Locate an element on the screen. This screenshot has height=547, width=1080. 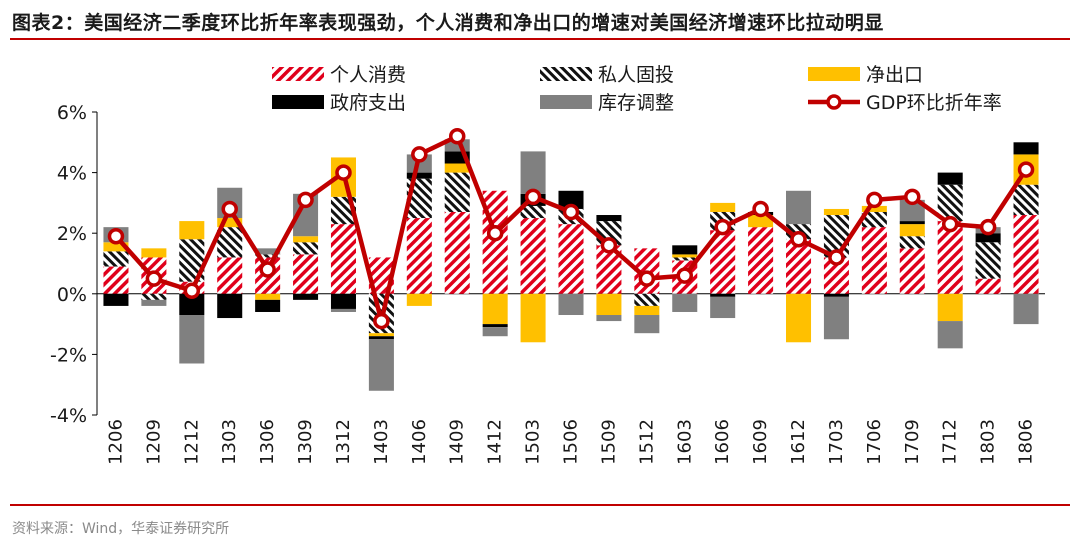
x-tick-label: 1409 is located at coordinates (457, 442).